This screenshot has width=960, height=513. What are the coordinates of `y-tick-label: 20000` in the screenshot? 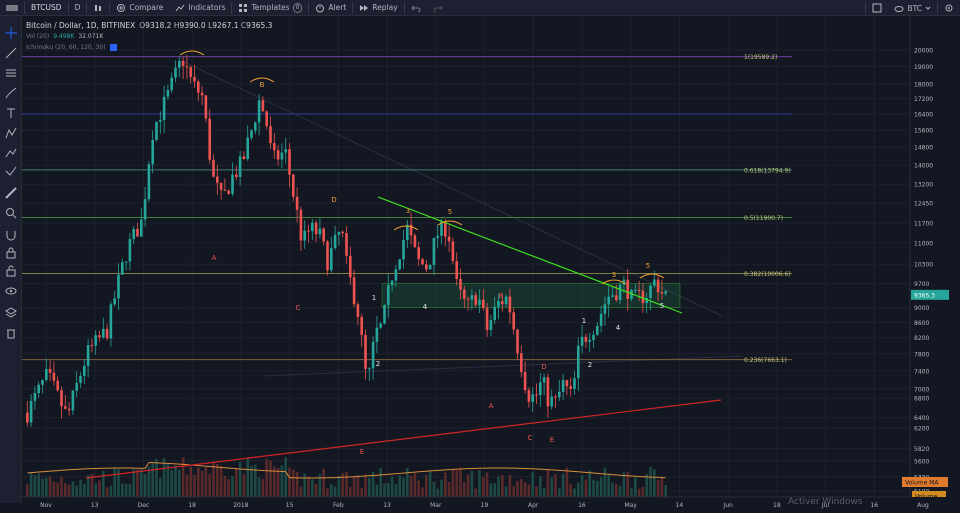 It's located at (923, 50).